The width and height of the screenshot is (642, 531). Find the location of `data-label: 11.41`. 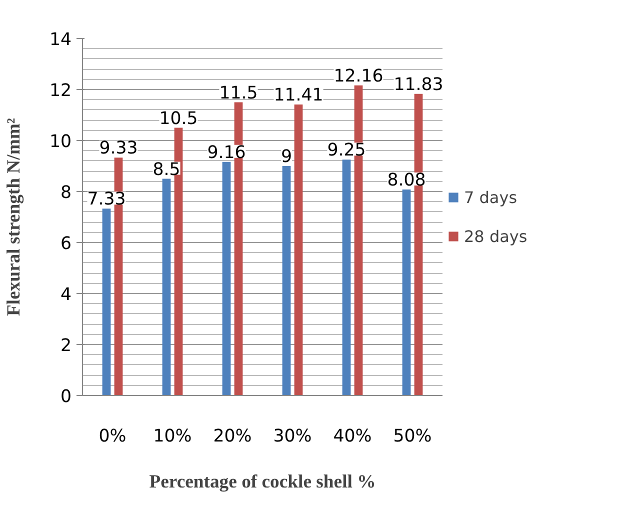

data-label: 11.41 is located at coordinates (299, 96).